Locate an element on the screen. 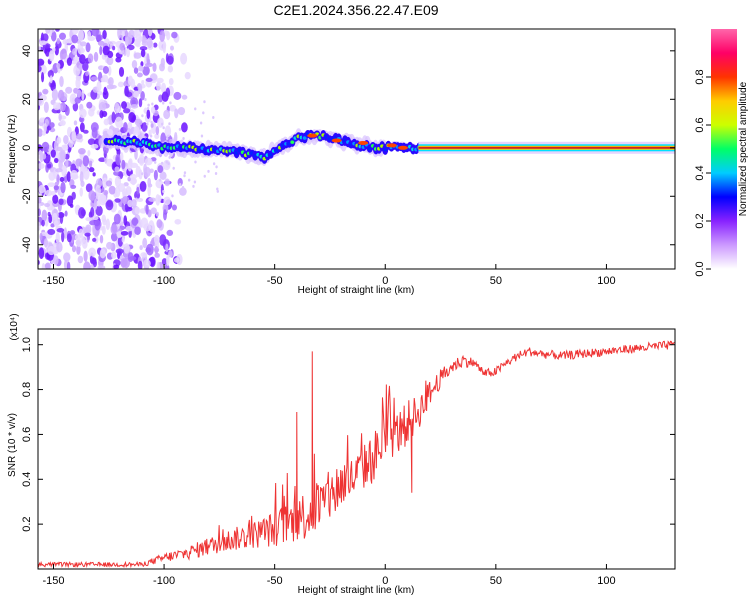  carrier-peak is located at coordinates (336, 140).